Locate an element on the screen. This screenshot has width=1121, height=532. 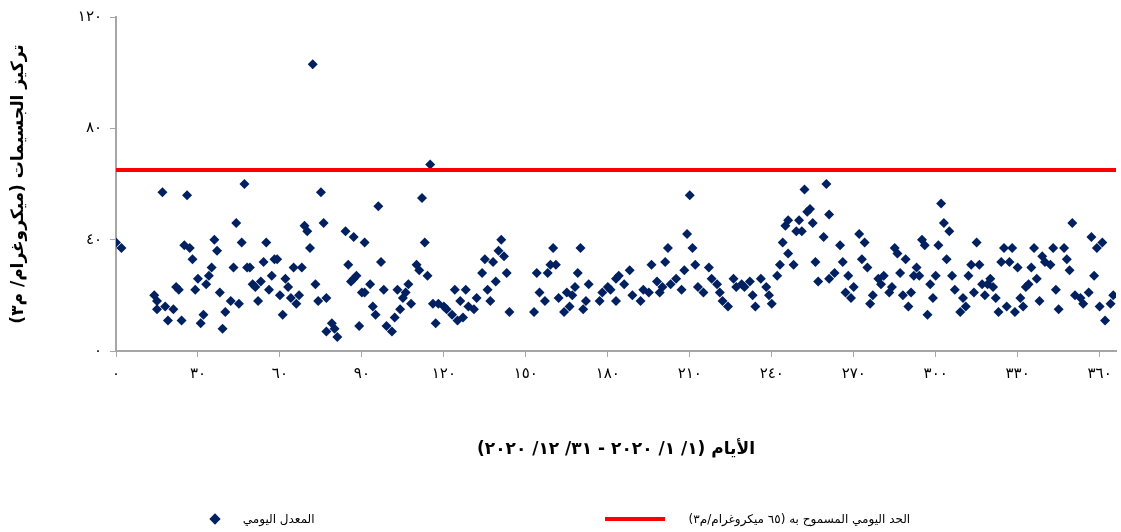
x-tick-label: ٦٠ is located at coordinates (279, 372).